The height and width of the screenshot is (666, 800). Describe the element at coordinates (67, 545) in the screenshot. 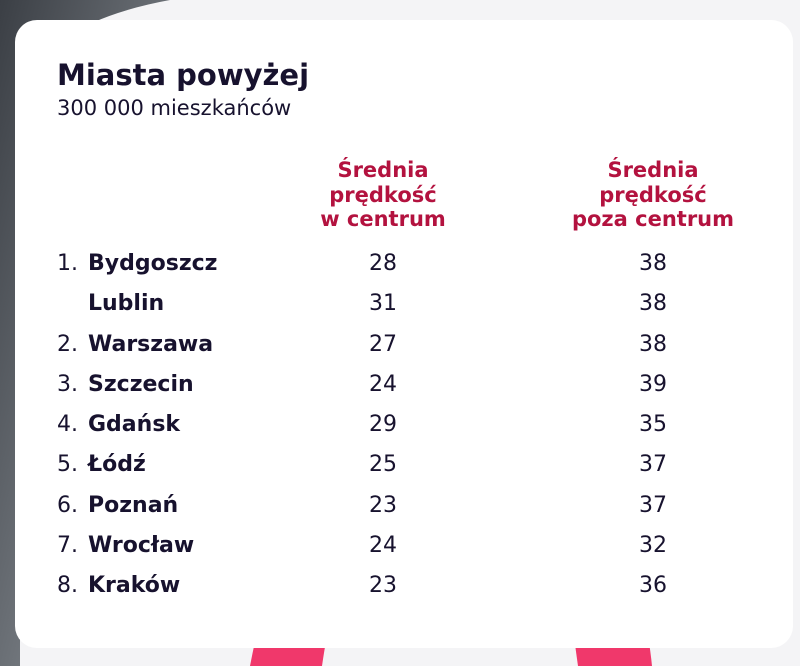

I see `rank: 7.` at that location.